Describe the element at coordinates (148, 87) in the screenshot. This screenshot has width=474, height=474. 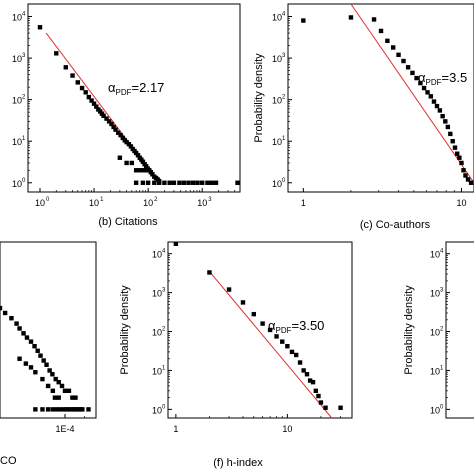
I see `alpha-value: =2.17` at that location.